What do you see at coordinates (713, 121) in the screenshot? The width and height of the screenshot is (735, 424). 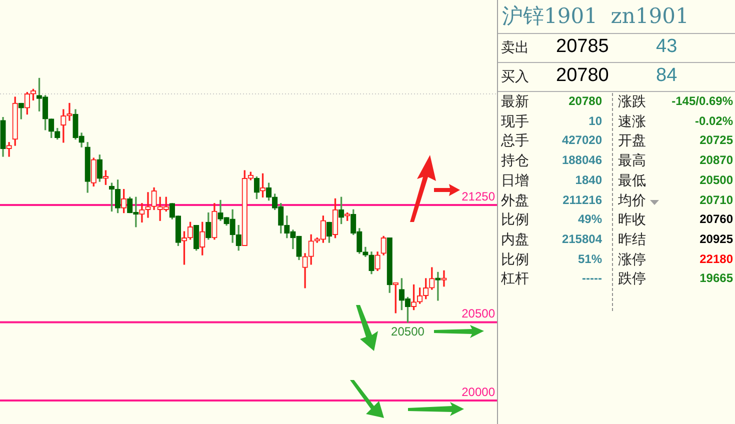 I see `text: -0.02%` at bounding box center [713, 121].